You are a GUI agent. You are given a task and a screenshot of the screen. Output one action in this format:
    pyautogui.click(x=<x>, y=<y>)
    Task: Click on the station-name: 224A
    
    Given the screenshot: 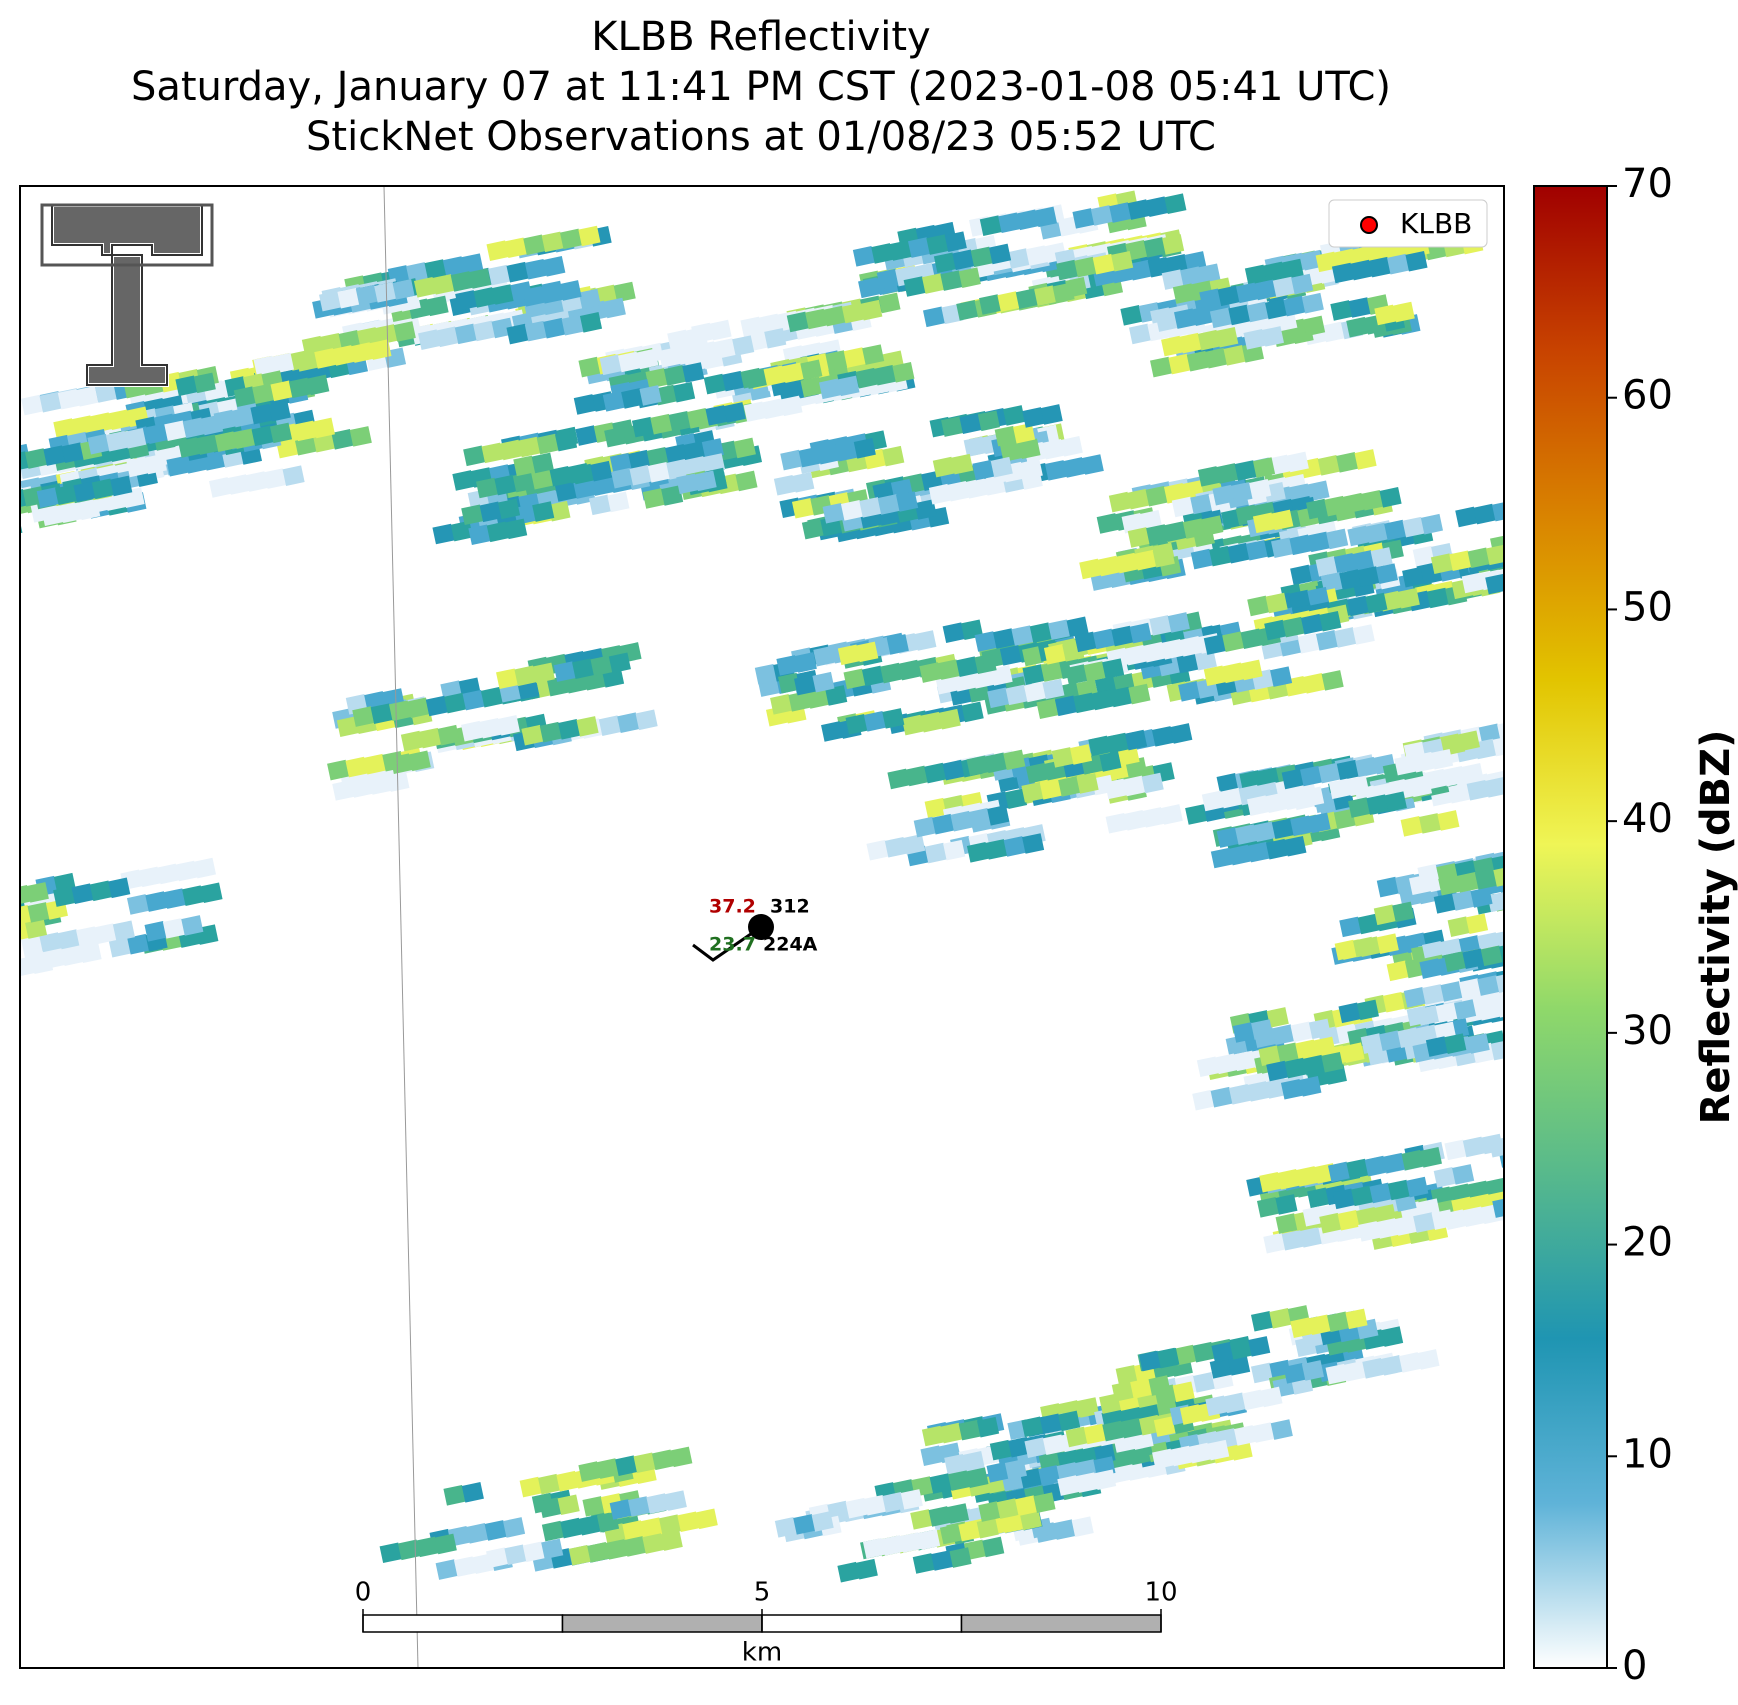 What is the action you would take?
    pyautogui.click(x=790, y=945)
    